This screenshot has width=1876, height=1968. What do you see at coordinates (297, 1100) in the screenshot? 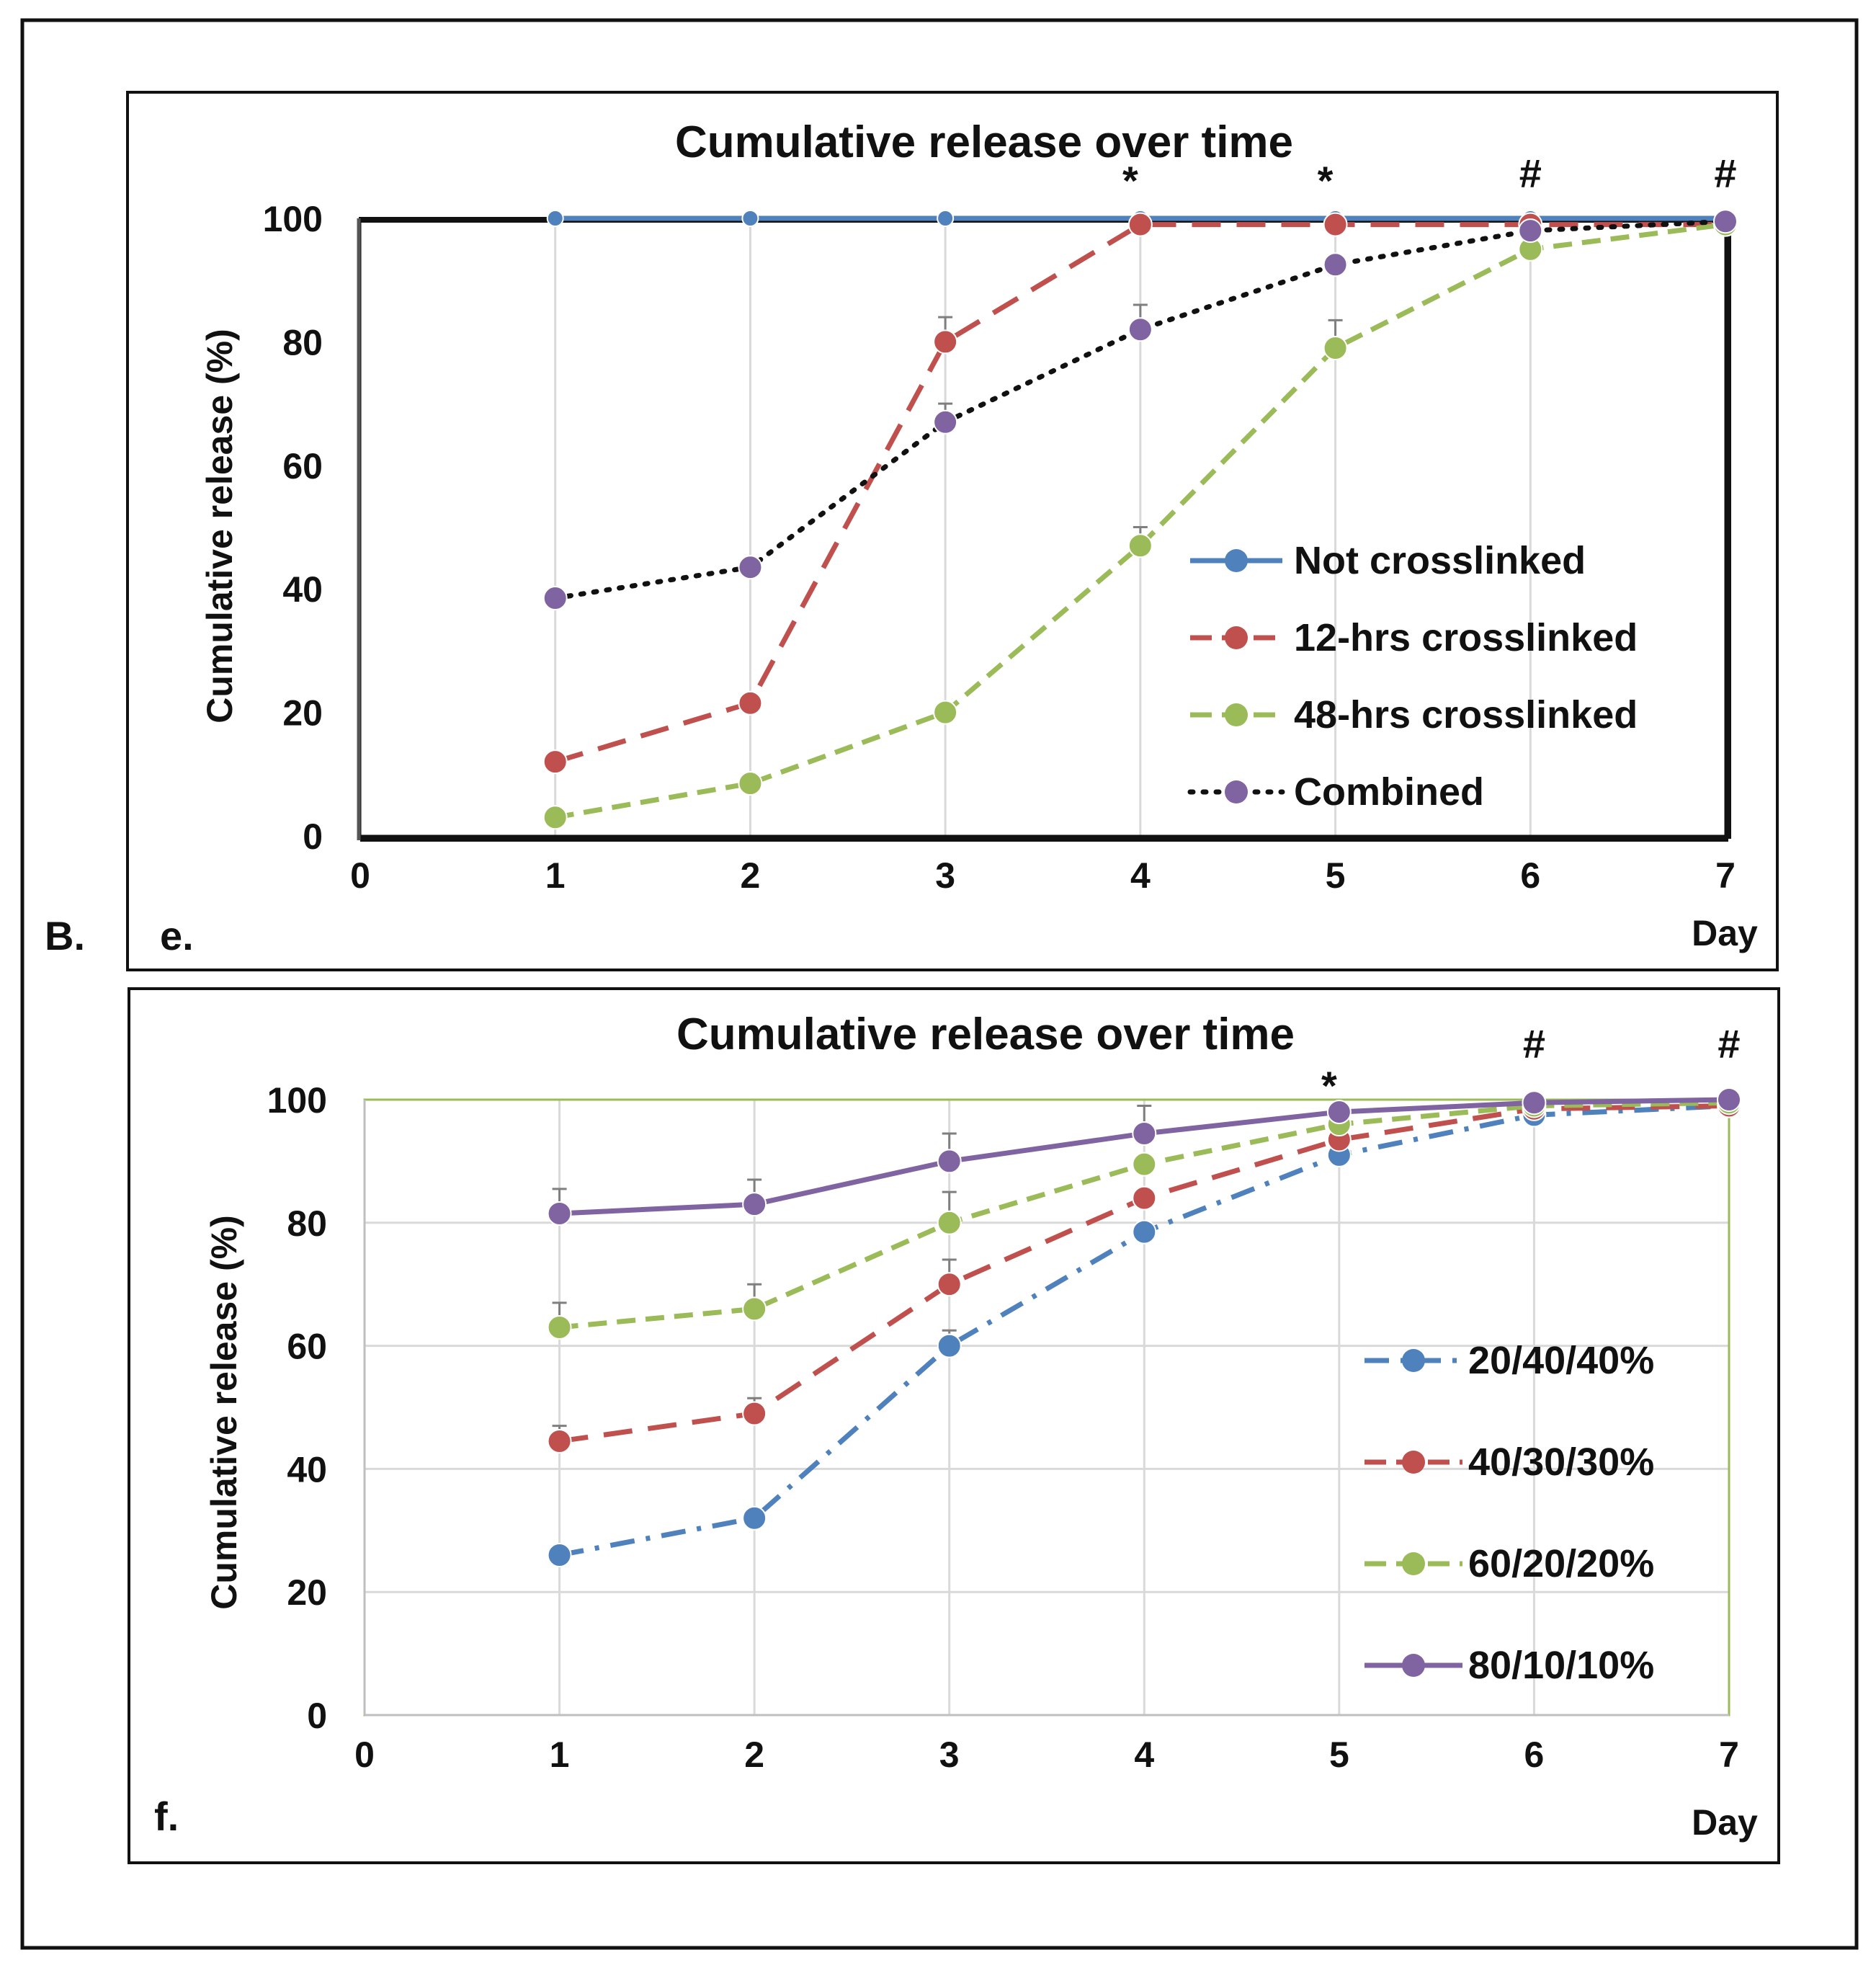
I see `chart-f-y-tick-label: 100` at bounding box center [297, 1100].